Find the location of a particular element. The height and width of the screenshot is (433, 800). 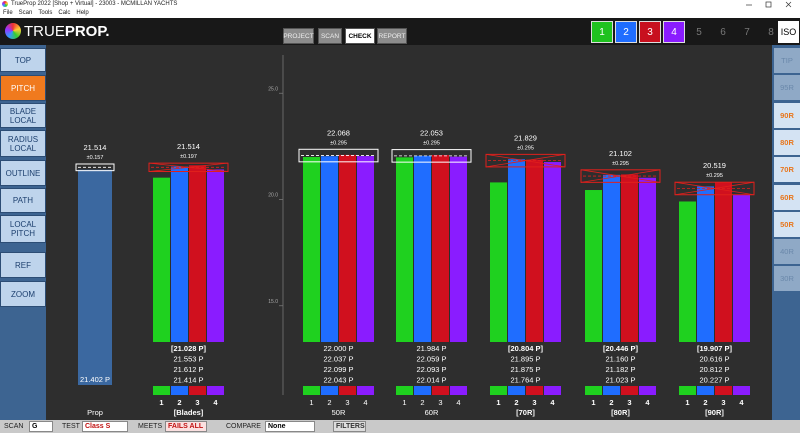

nav-button: BLADE LOCAL is located at coordinates (23, 115).